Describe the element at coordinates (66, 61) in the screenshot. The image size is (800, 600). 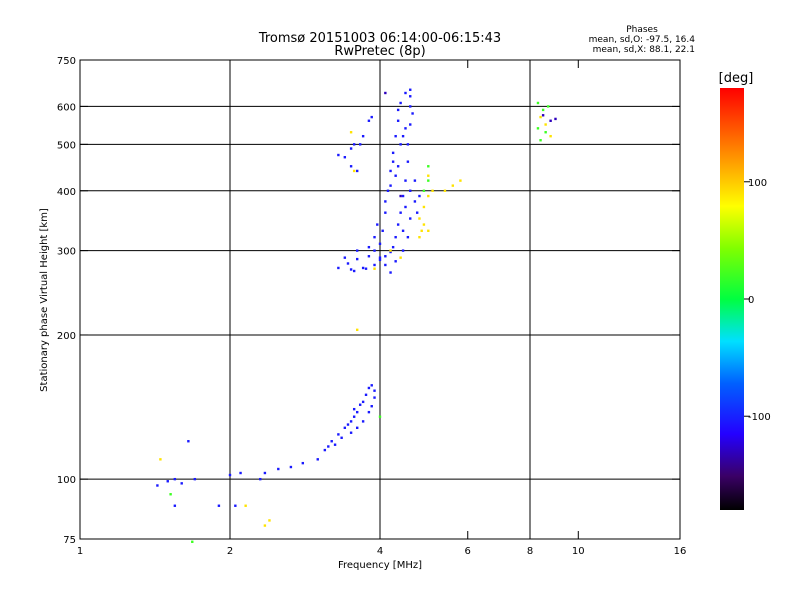
I see `y-tick-label: 750` at that location.